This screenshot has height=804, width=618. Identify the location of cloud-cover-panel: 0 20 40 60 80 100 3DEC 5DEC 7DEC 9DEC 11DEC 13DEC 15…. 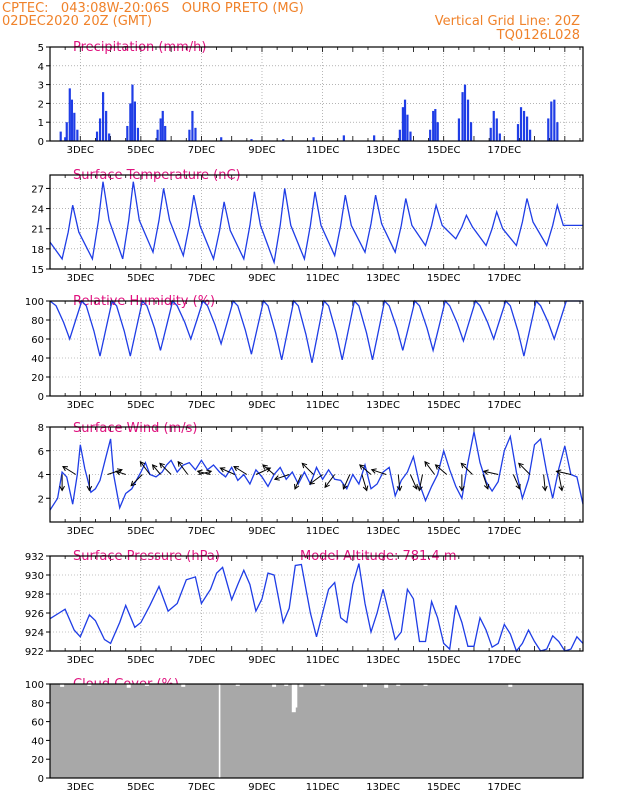
(304, 735).